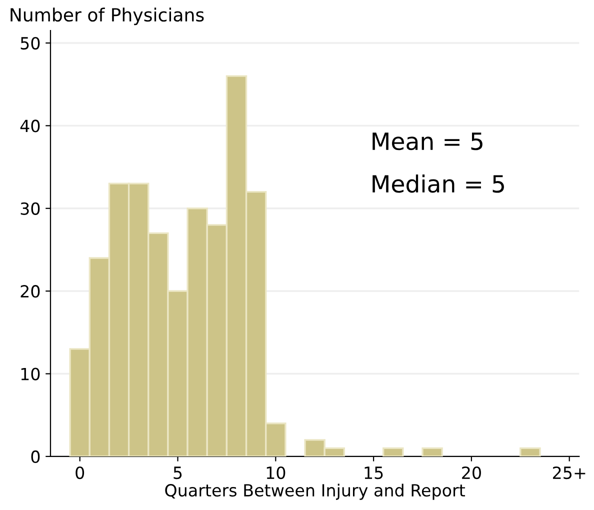 The image size is (594, 510). Describe the element at coordinates (427, 141) in the screenshot. I see `annotation: Mean = 5` at that location.